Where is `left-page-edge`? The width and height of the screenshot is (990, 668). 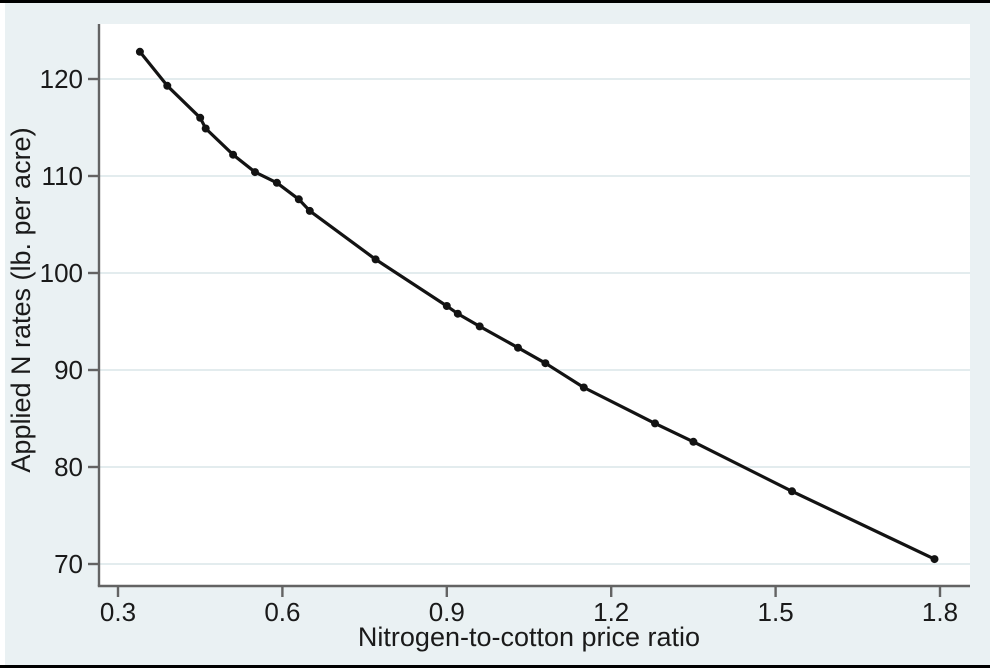 left-page-edge is located at coordinates (2, 334).